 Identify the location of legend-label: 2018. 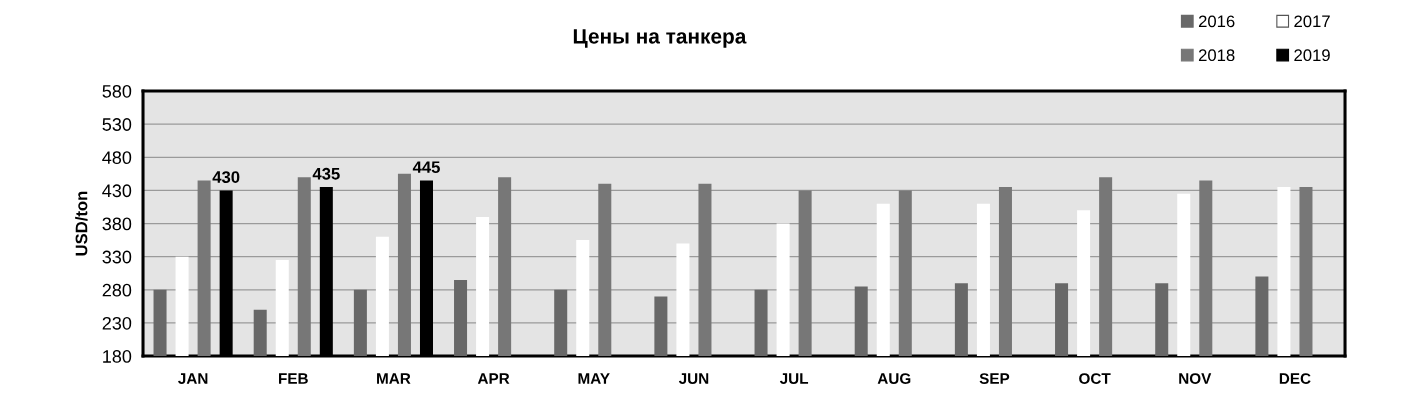
(1216, 55).